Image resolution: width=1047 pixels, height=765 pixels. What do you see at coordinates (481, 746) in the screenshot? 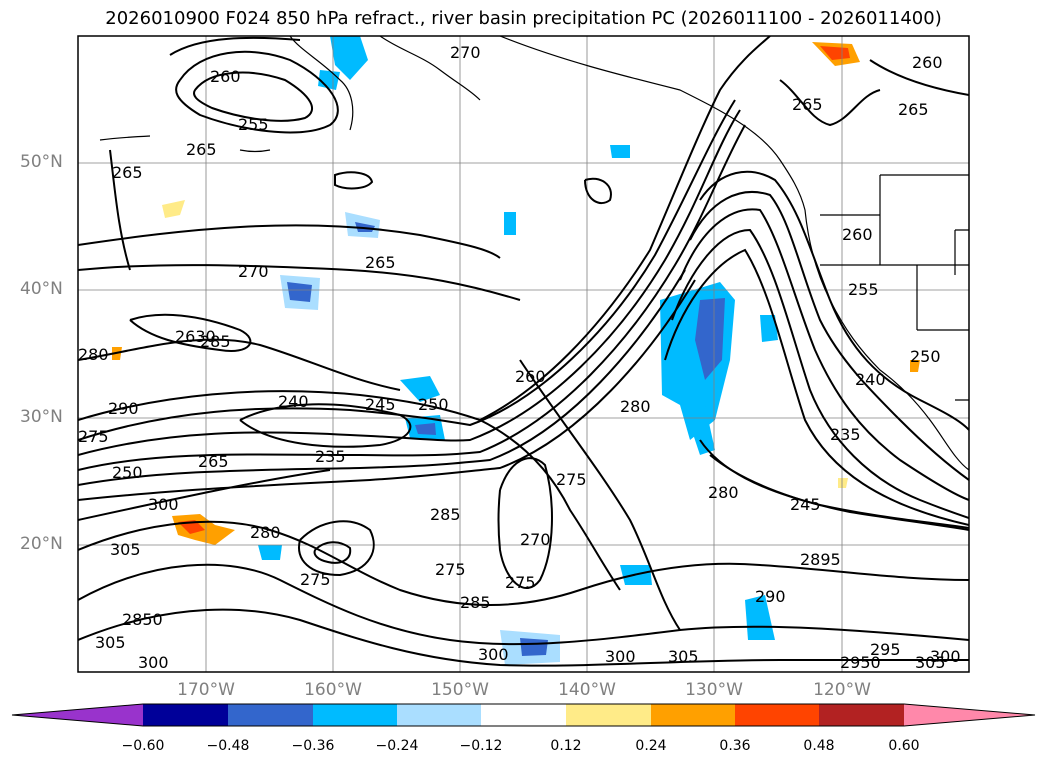
I see `colorbar-tick-label: −0.12` at bounding box center [481, 746].